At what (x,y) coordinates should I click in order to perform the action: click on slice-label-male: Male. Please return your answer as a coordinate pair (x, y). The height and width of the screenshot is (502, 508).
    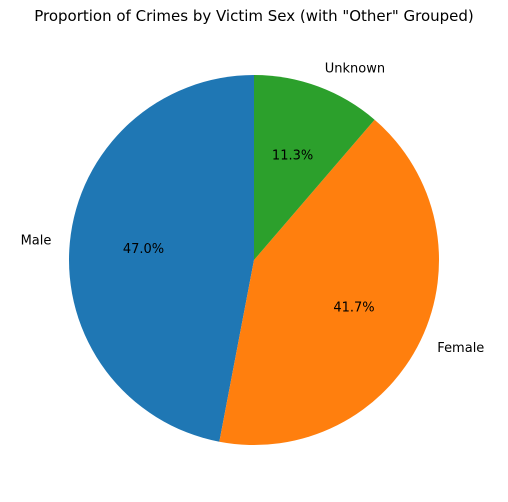
    Looking at the image, I should click on (36, 240).